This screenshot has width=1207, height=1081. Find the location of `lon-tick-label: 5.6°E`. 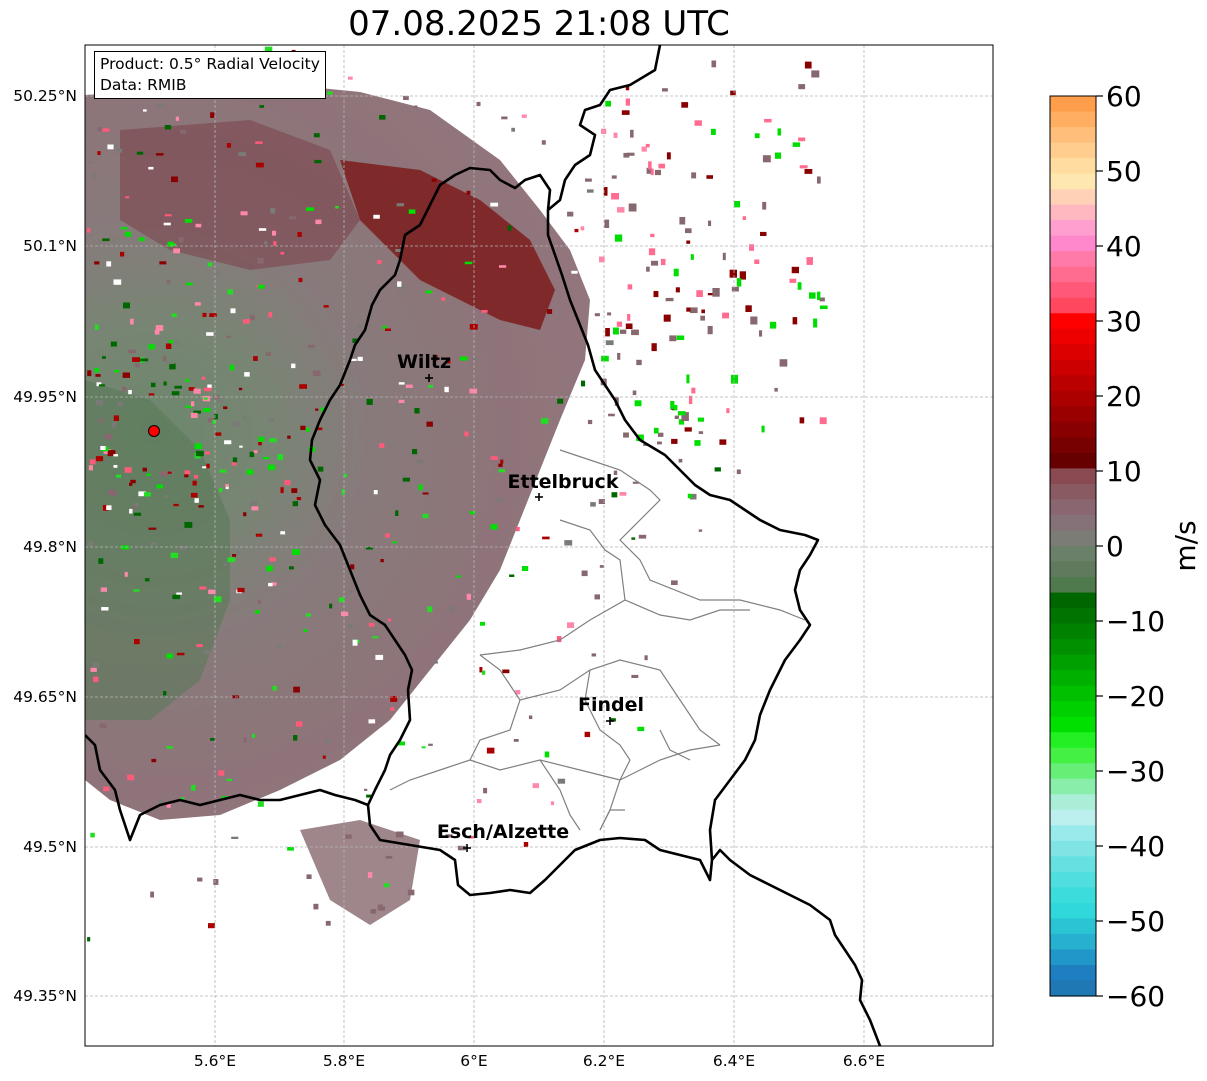

lon-tick-label: 5.6°E is located at coordinates (215, 1061).